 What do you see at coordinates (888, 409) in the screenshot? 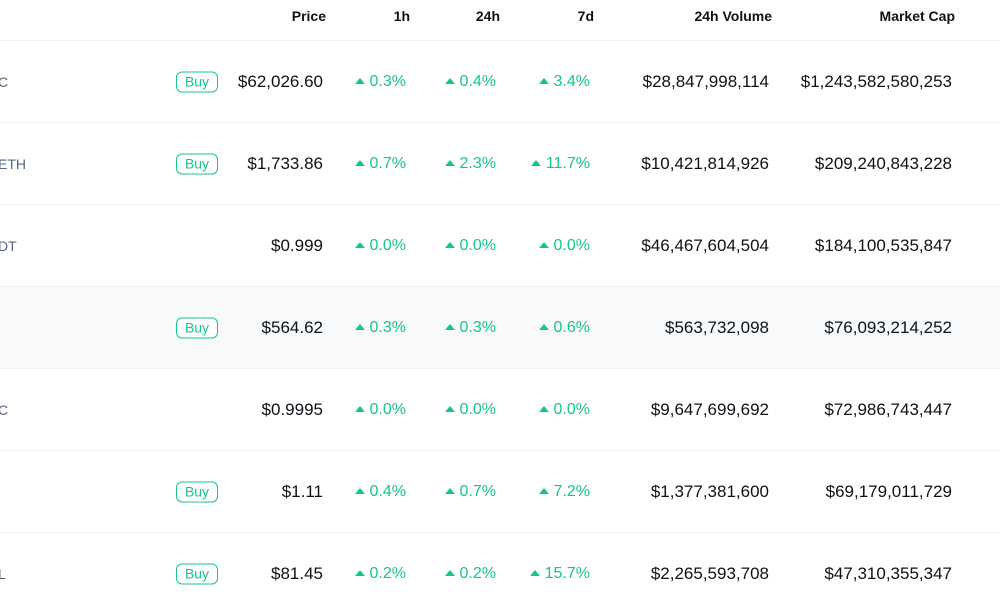
I see `market-cap-cell: $72,986,743,447` at bounding box center [888, 409].